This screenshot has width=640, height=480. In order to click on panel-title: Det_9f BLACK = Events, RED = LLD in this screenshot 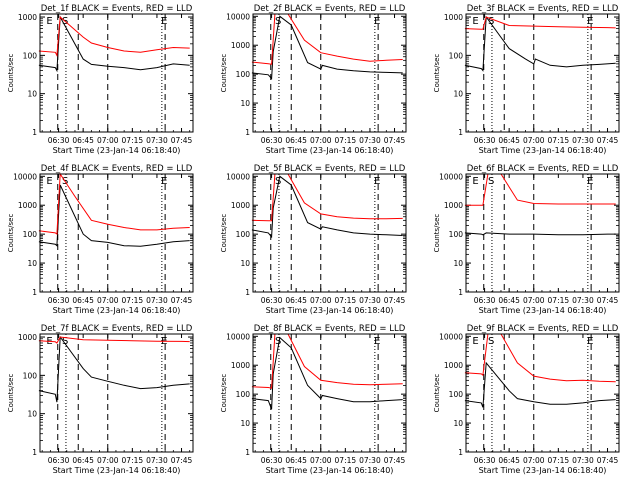, I will do `click(543, 329)`.